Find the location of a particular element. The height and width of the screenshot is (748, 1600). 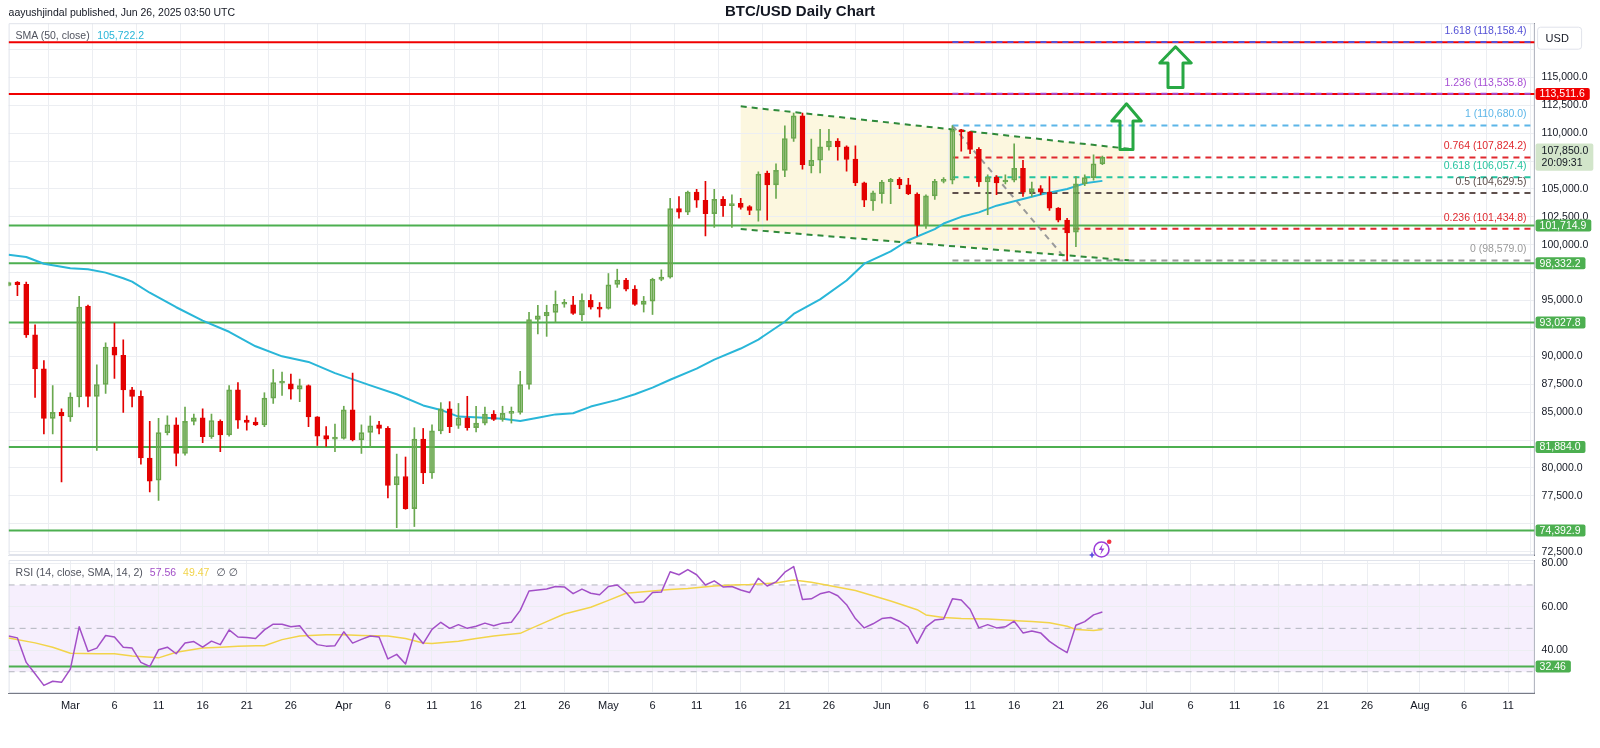

annotation: 49.47 is located at coordinates (196, 571).